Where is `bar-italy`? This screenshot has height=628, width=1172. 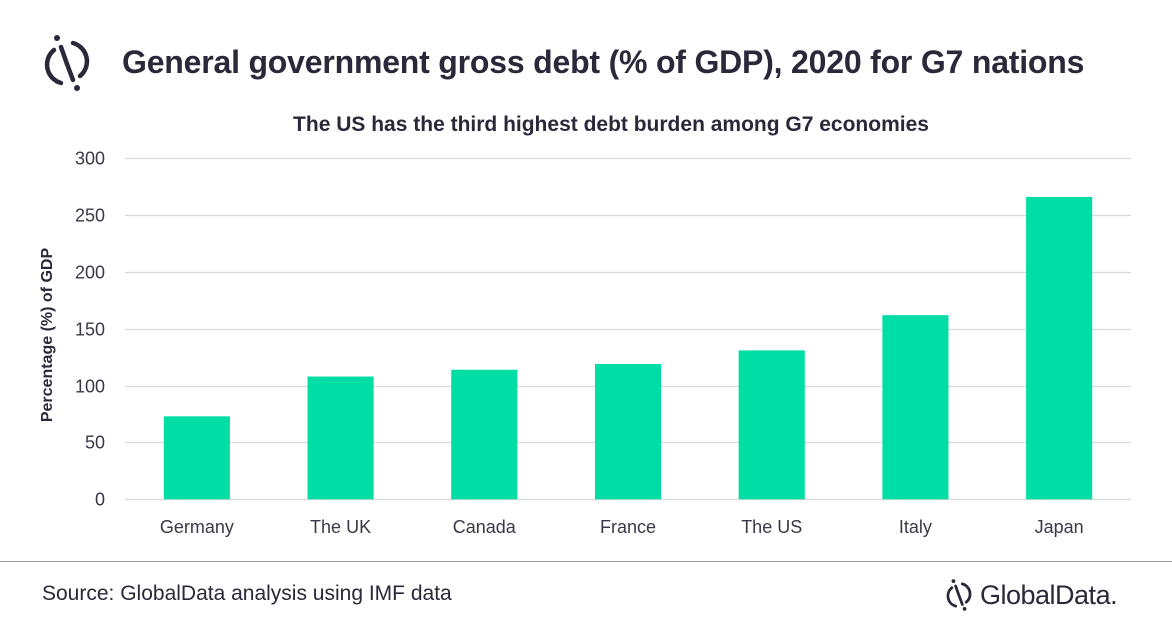 bar-italy is located at coordinates (915, 407).